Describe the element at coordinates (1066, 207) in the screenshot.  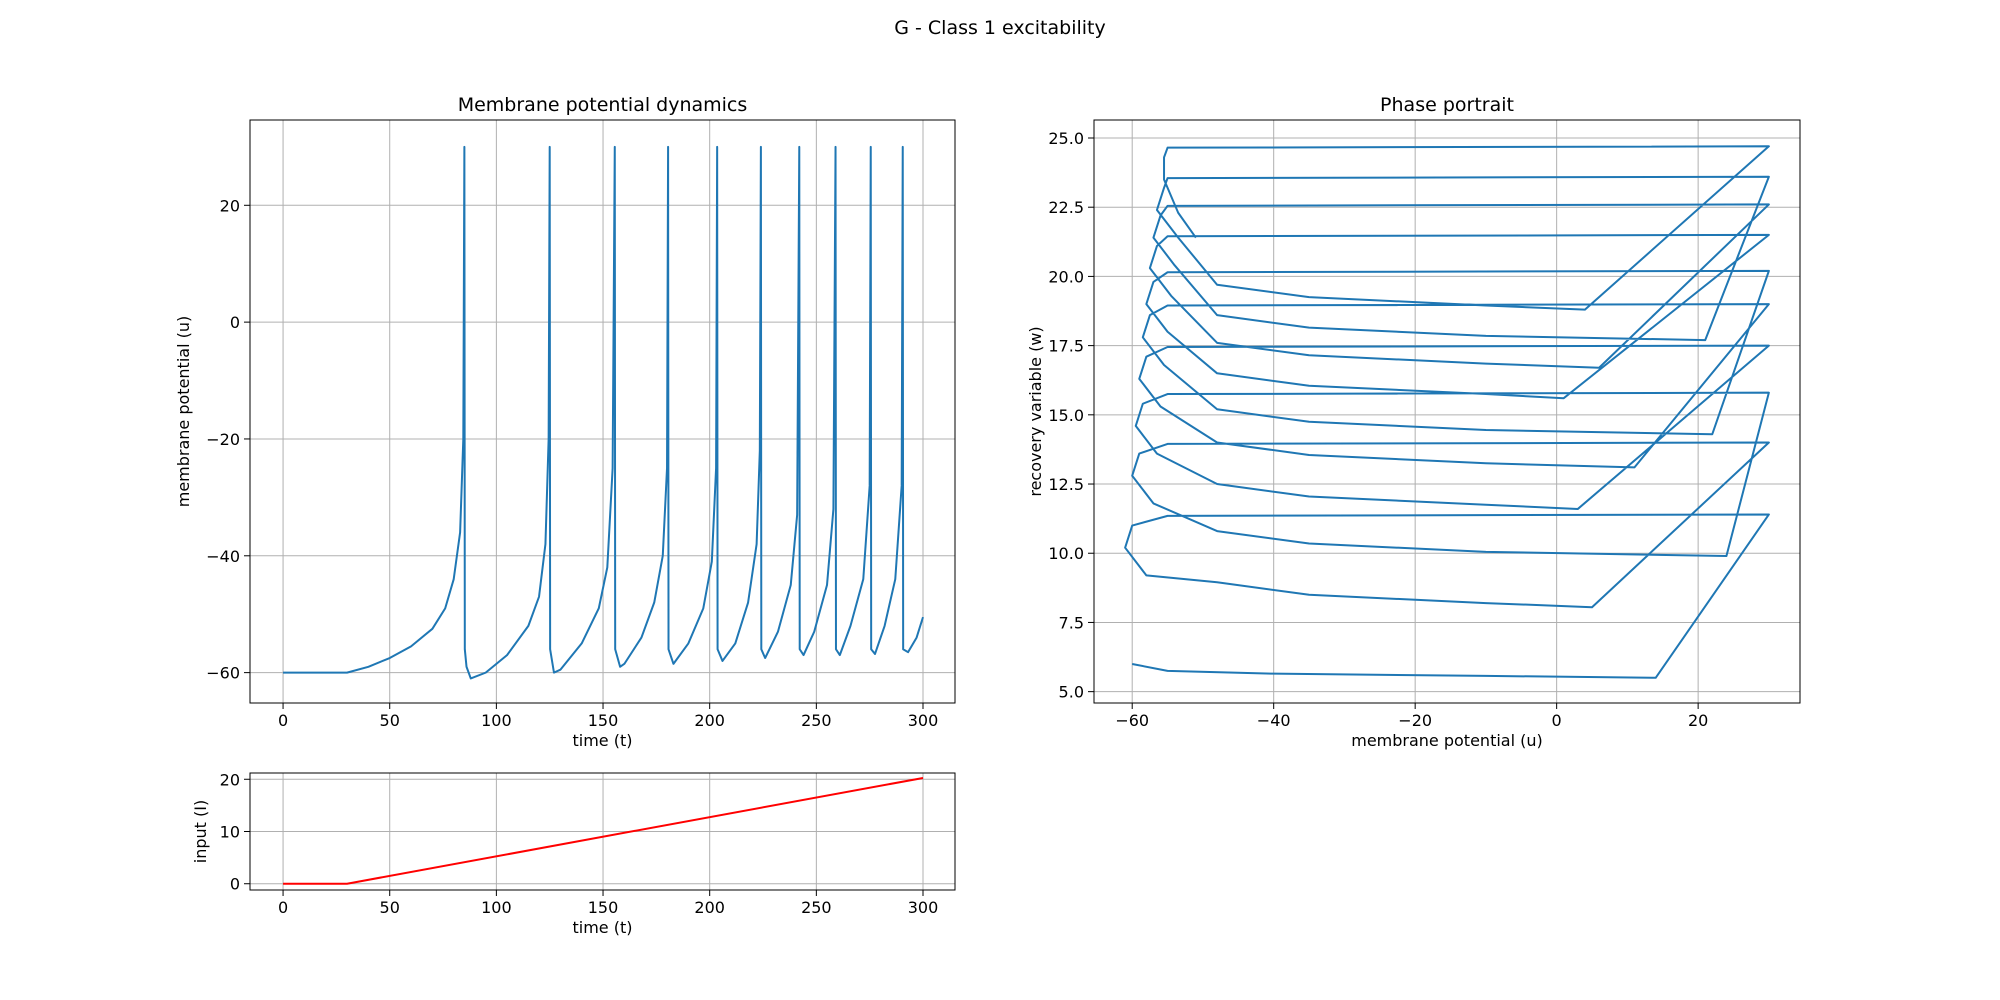
I see `y-tick-label: 22.5` at that location.